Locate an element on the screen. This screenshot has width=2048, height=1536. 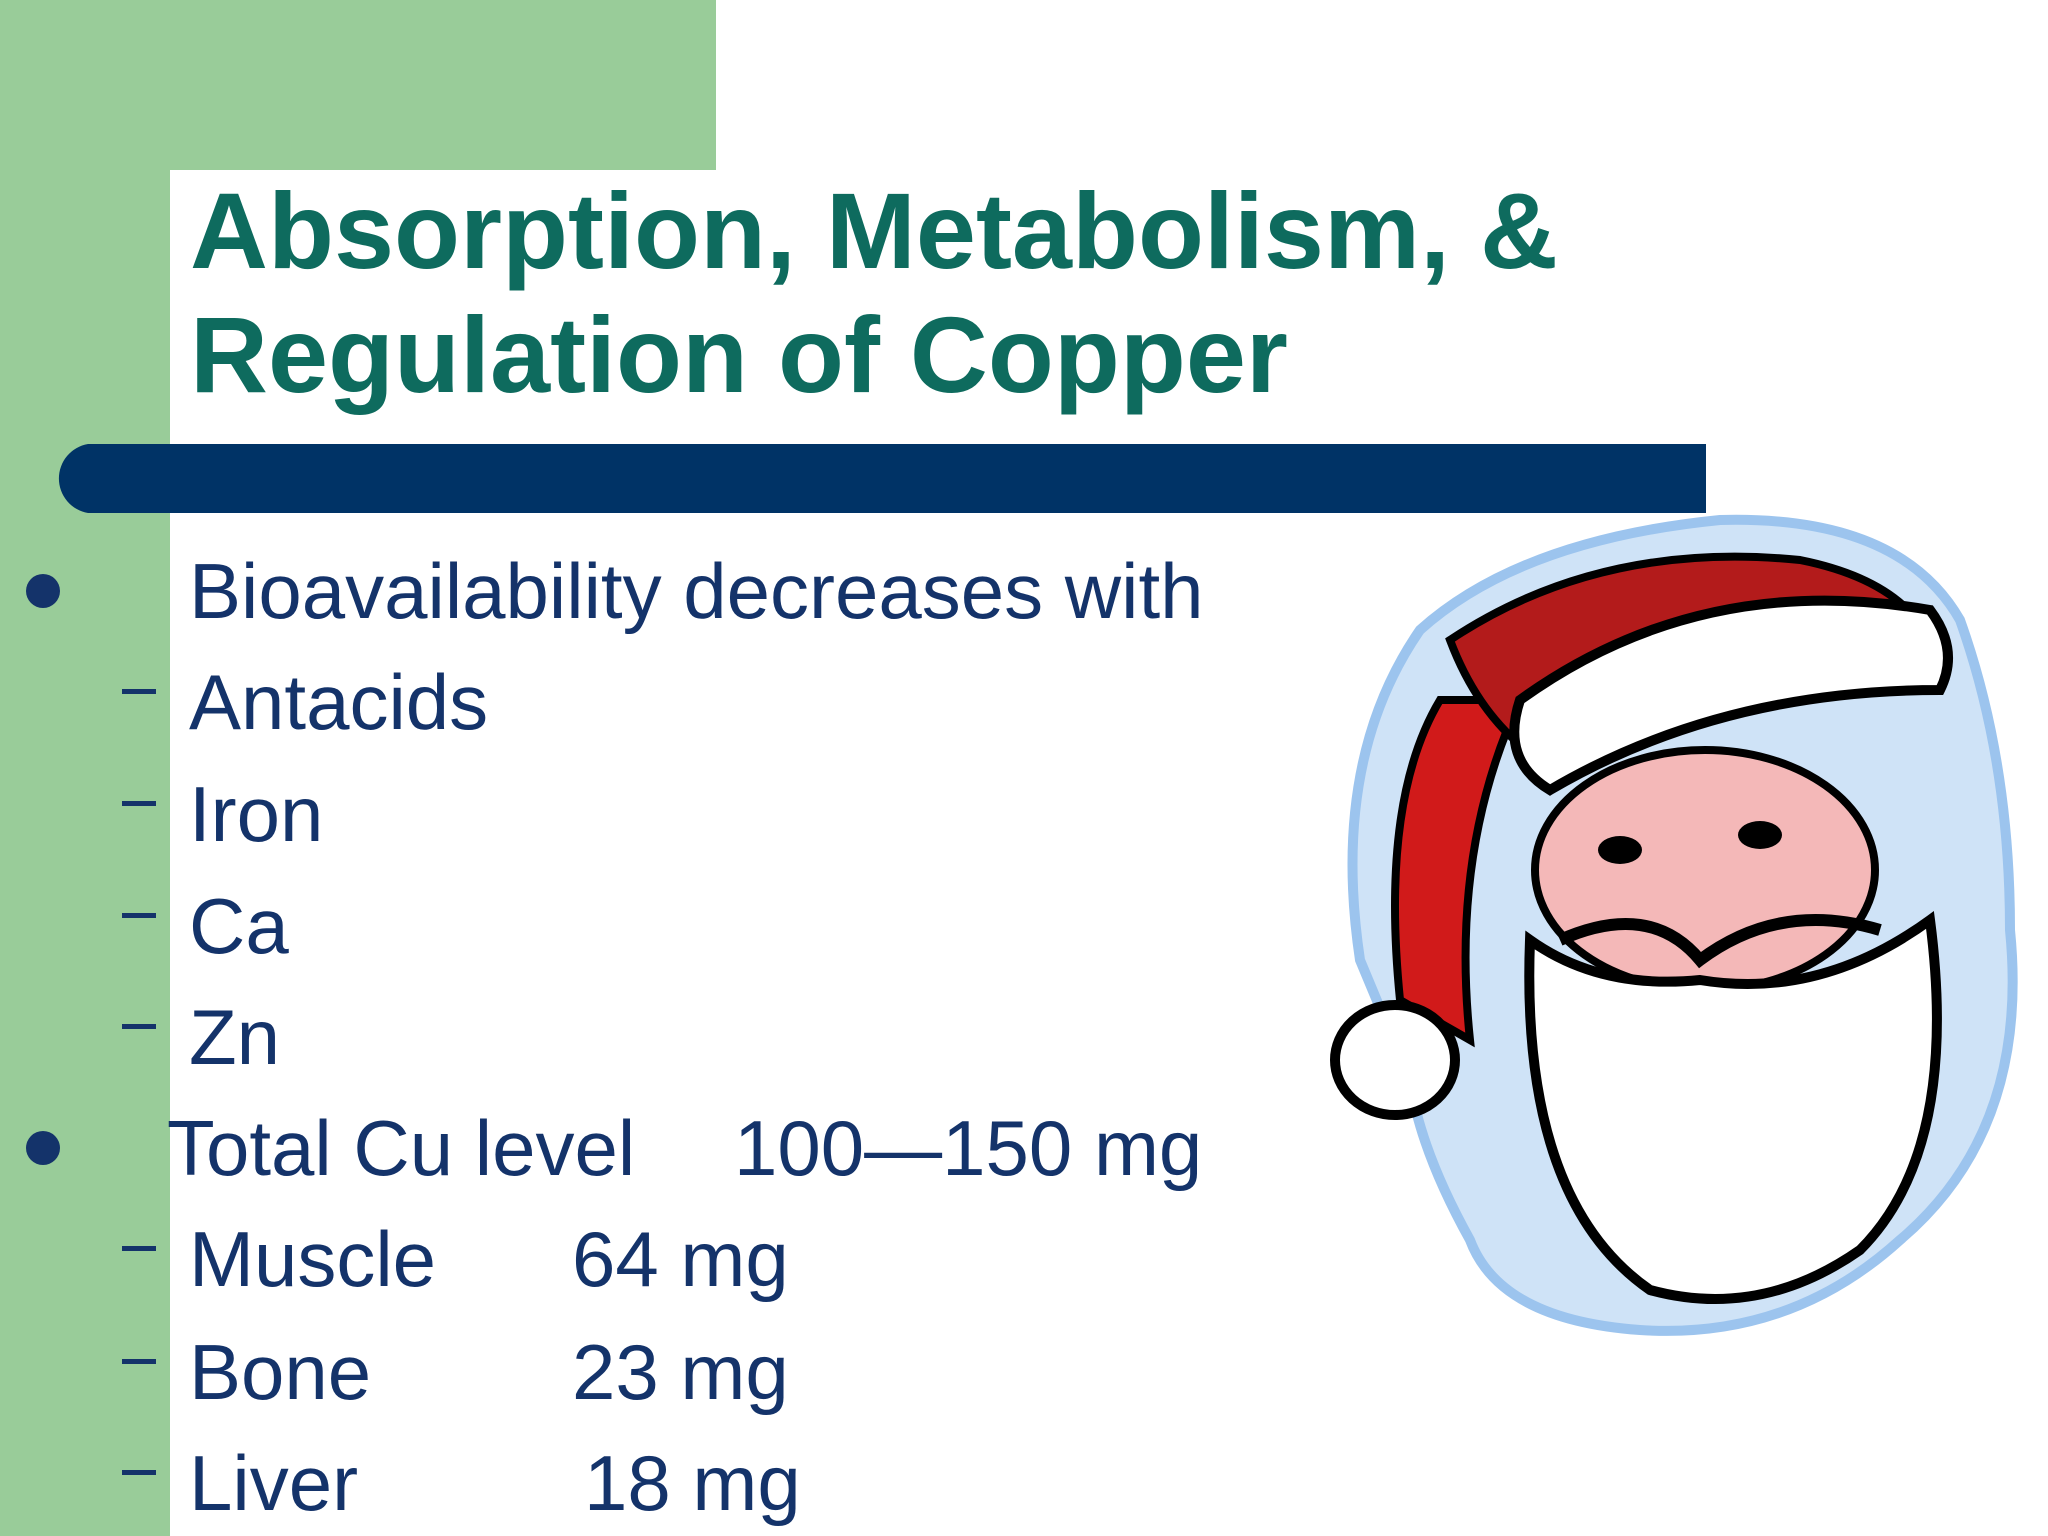
sub-item-amount: 64 mg is located at coordinates (680, 1259).